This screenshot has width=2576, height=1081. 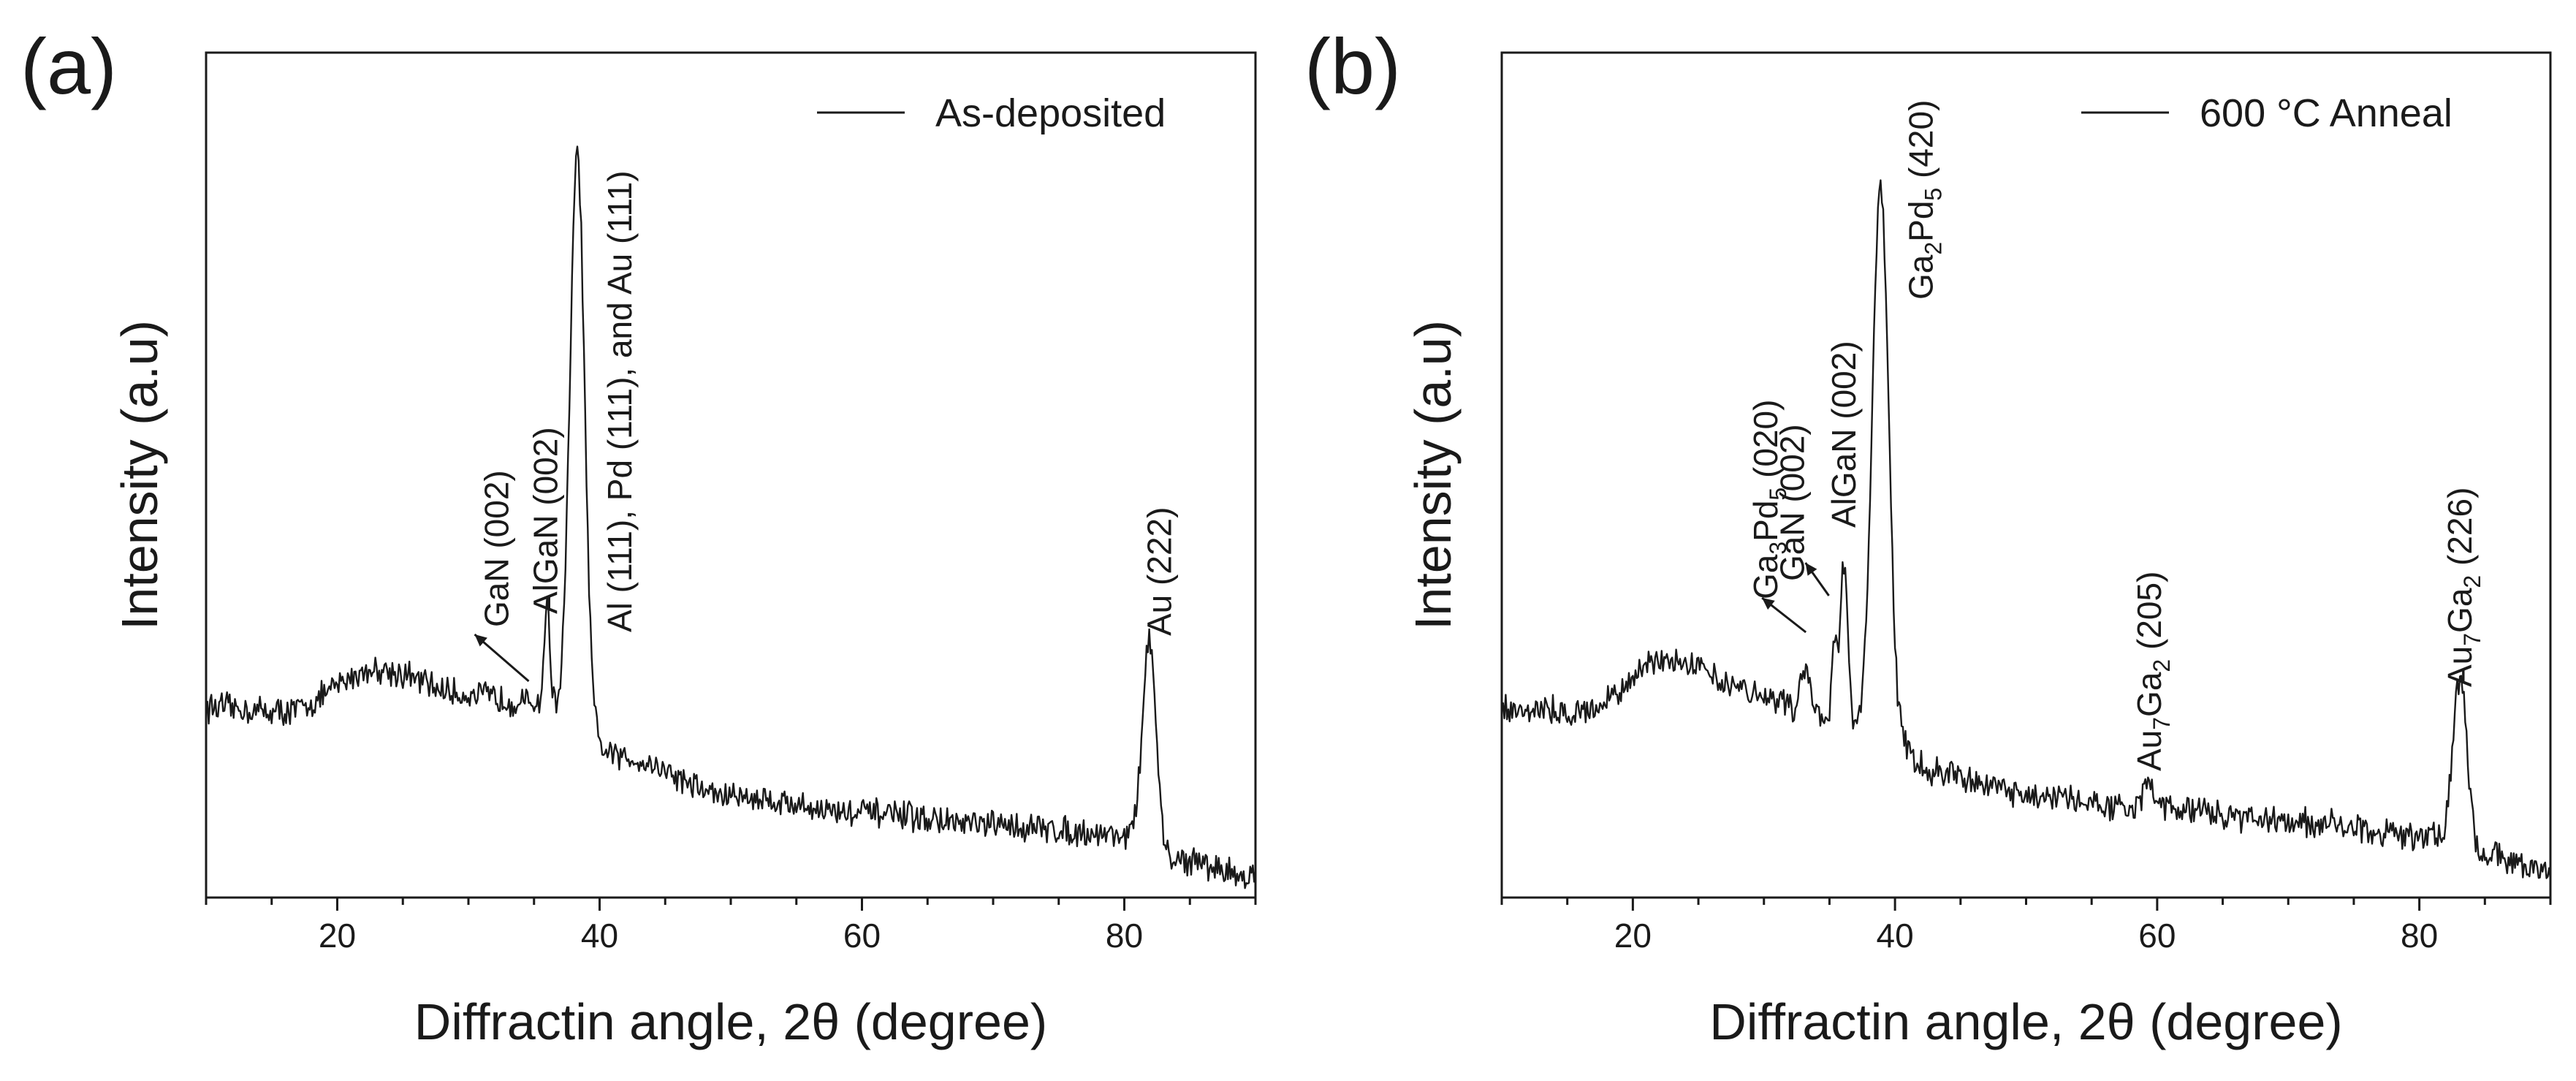 What do you see at coordinates (2326, 113) in the screenshot?
I see `legend-label: 600 °C Anneal` at bounding box center [2326, 113].